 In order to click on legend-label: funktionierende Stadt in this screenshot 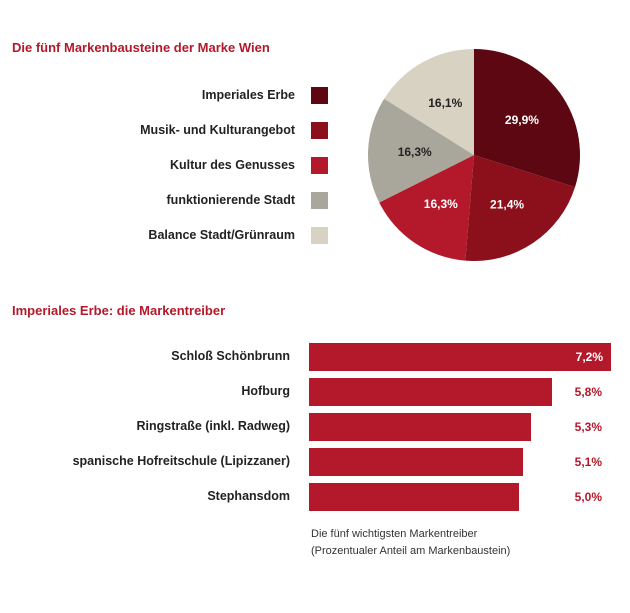, I will do `click(230, 200)`.